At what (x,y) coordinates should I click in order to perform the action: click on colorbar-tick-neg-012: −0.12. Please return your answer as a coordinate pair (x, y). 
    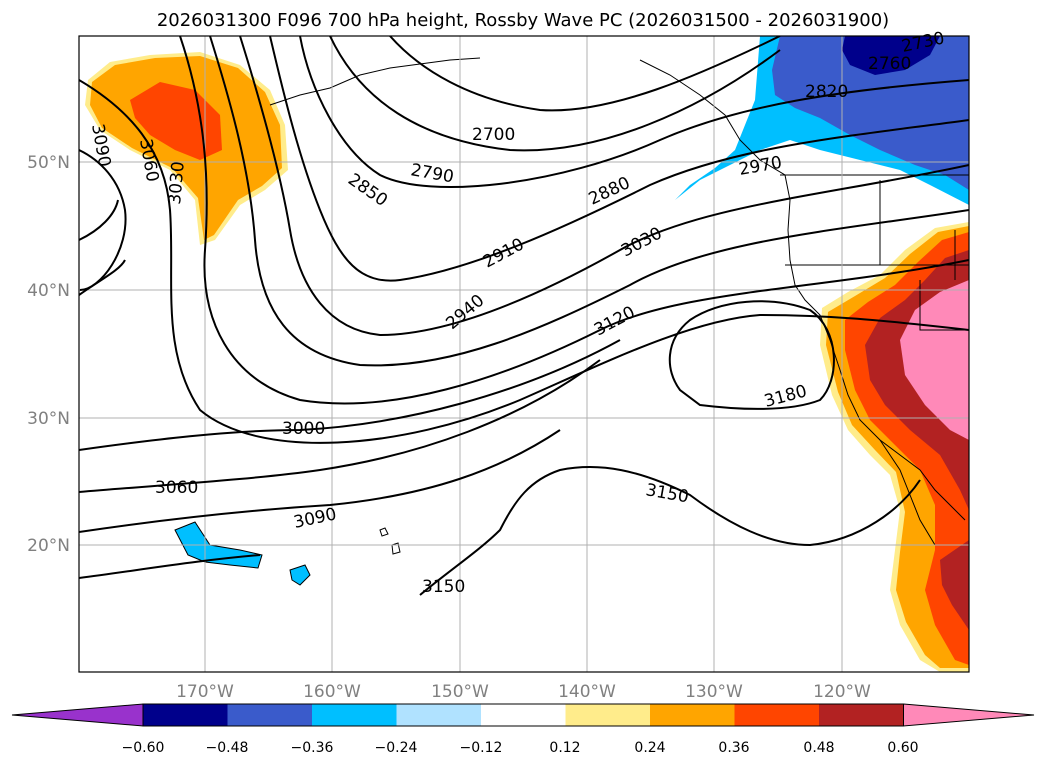
    Looking at the image, I should click on (481, 748).